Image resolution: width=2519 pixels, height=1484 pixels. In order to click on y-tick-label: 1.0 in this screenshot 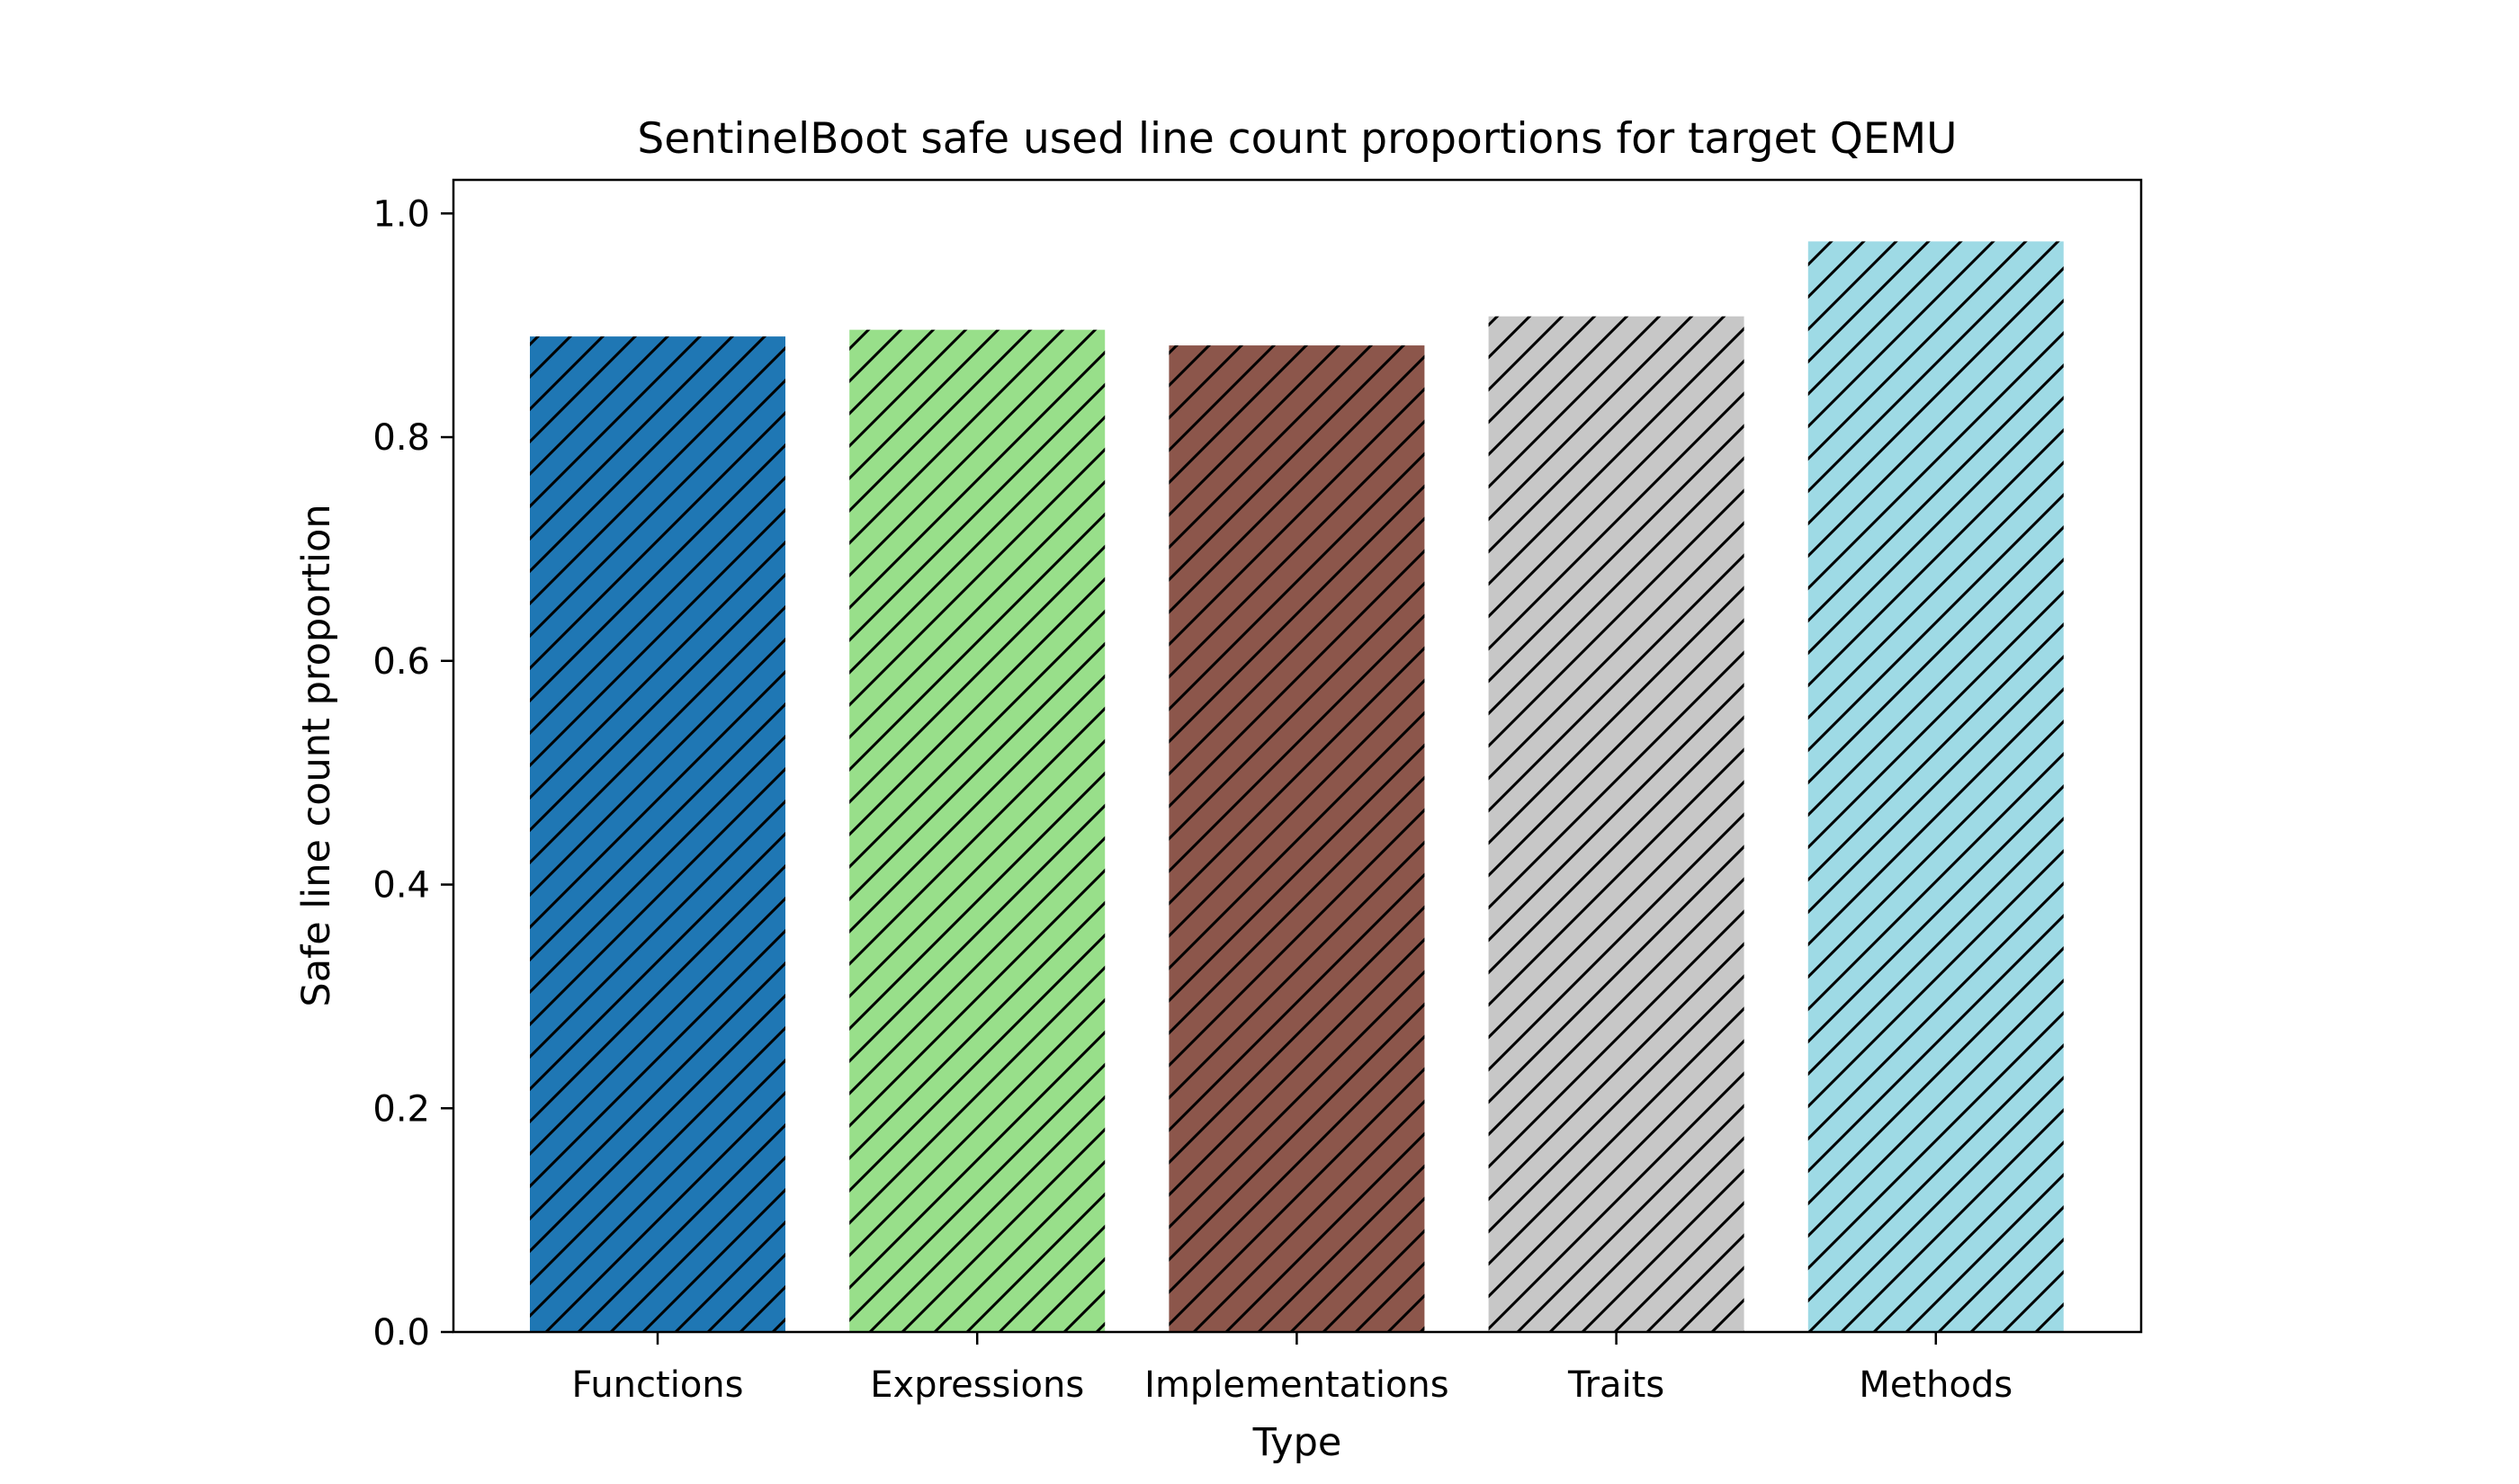, I will do `click(401, 214)`.